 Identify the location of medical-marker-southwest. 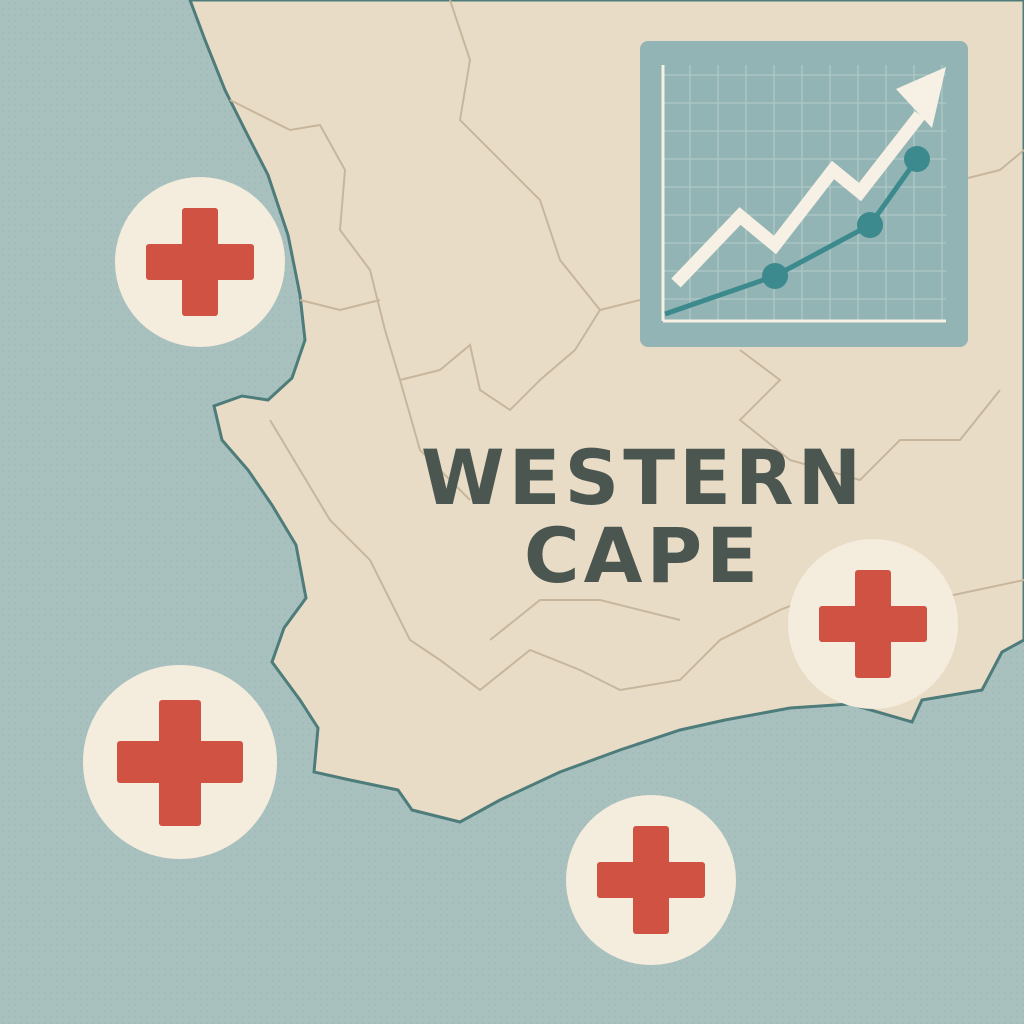
(180, 762).